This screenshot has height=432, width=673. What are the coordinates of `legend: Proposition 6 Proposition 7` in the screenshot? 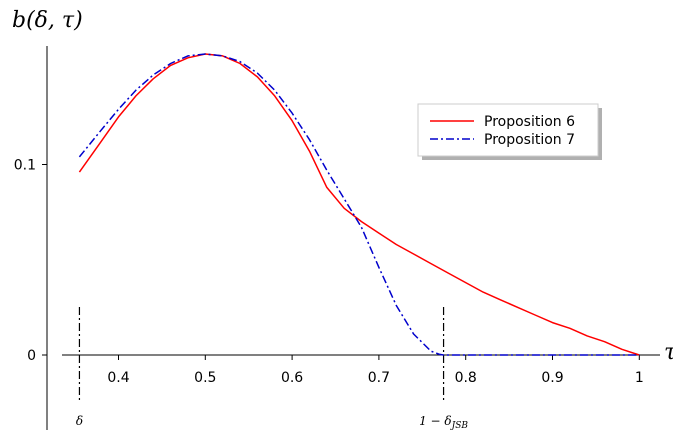 It's located at (510, 132).